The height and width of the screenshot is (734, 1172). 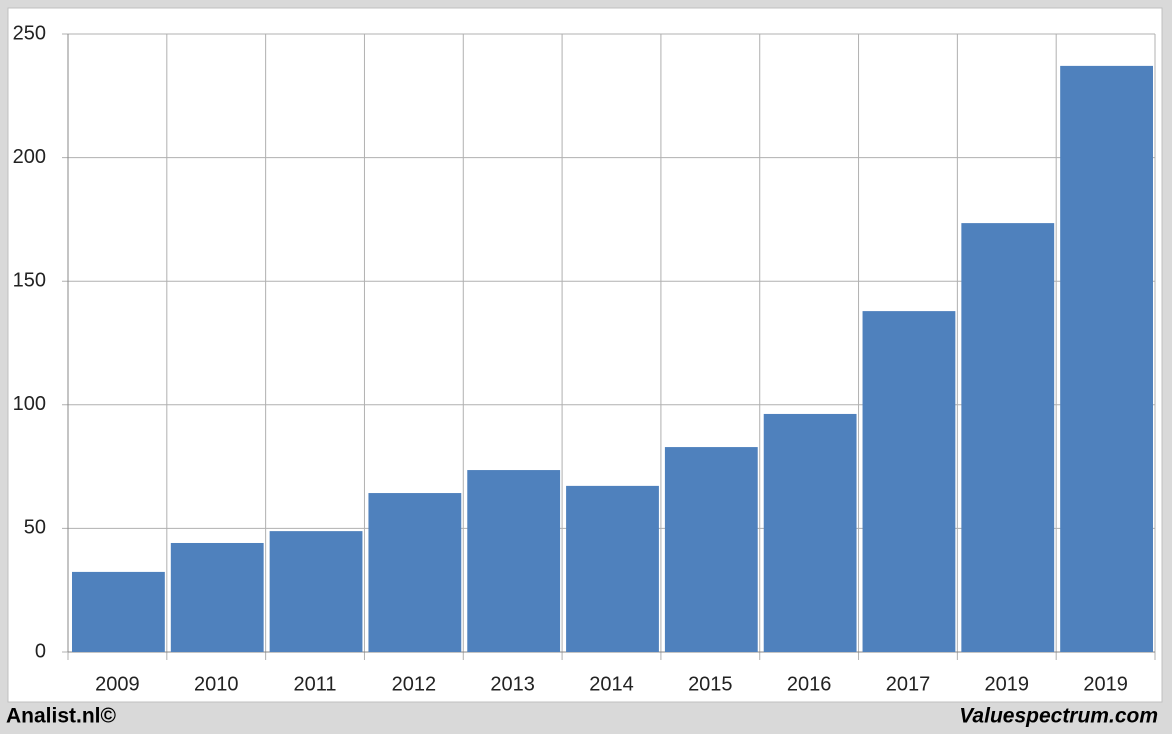 I want to click on y-tick-label: 50, so click(x=35, y=528).